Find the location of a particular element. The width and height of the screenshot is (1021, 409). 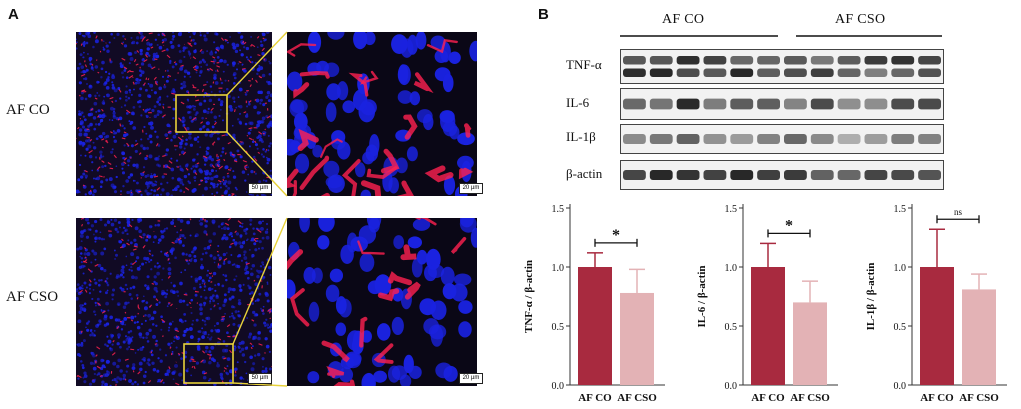

blot-strip-tnf is located at coordinates (782, 66).